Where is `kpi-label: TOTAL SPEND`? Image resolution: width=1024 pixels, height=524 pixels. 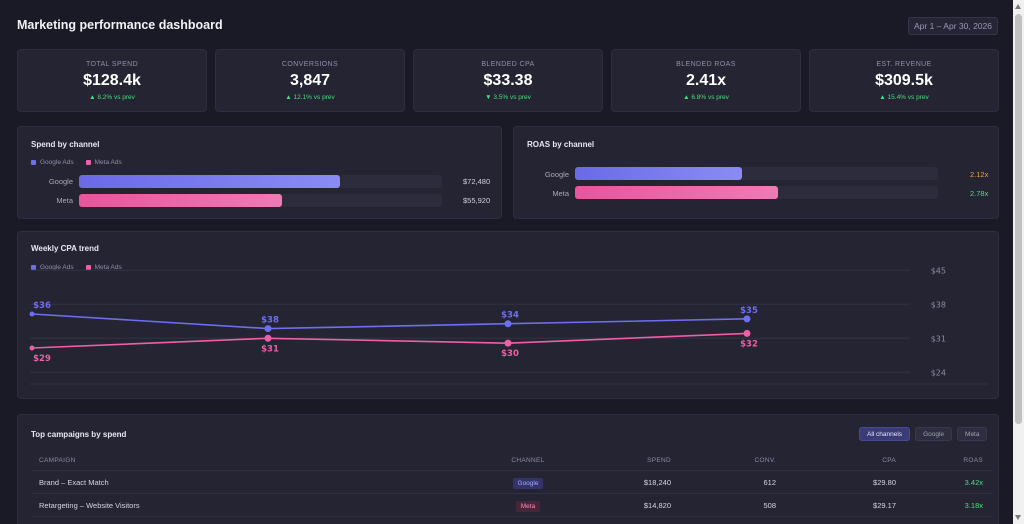 kpi-label: TOTAL SPEND is located at coordinates (112, 64).